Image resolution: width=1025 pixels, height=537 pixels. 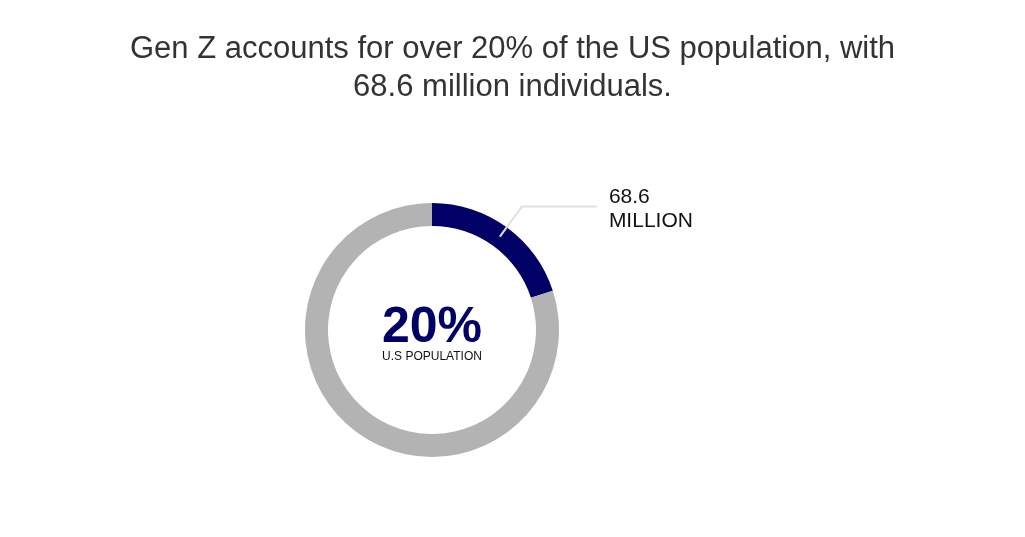 What do you see at coordinates (650, 207) in the screenshot?
I see `text: 68.6 MILLION` at bounding box center [650, 207].